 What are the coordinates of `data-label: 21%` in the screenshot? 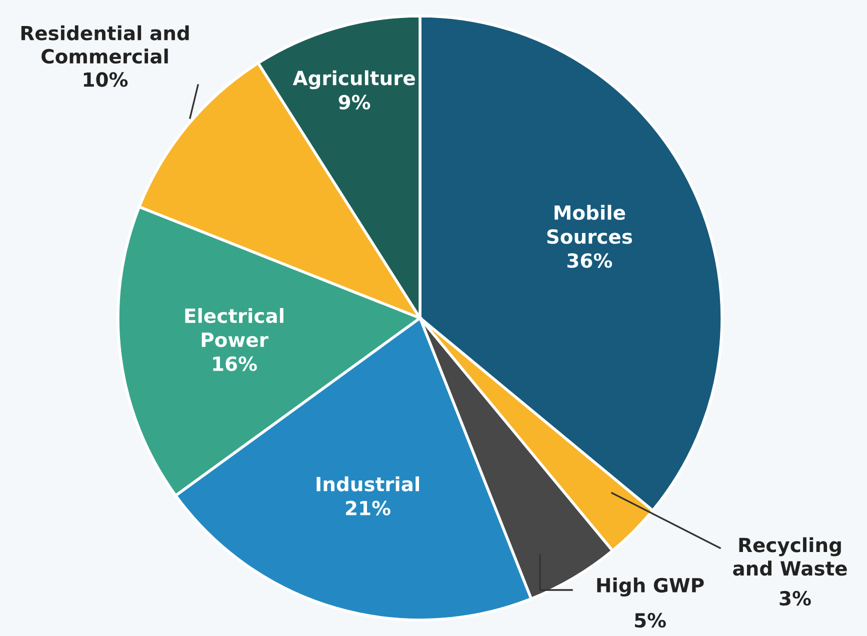 It's located at (368, 508).